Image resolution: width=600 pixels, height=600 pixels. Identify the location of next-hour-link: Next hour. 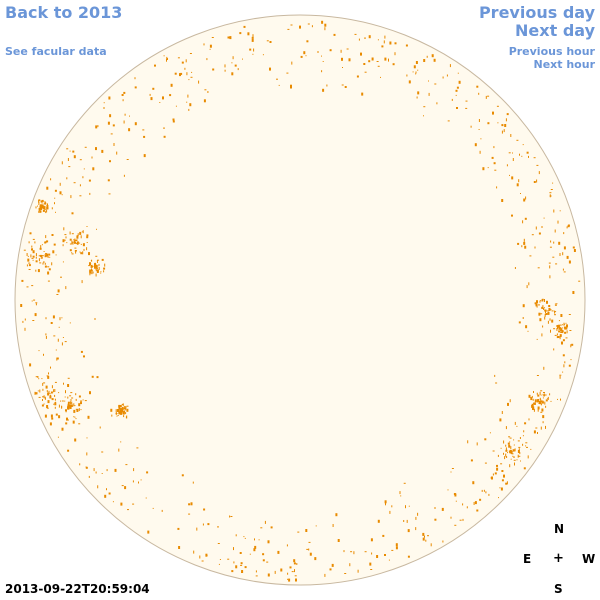
(564, 64).